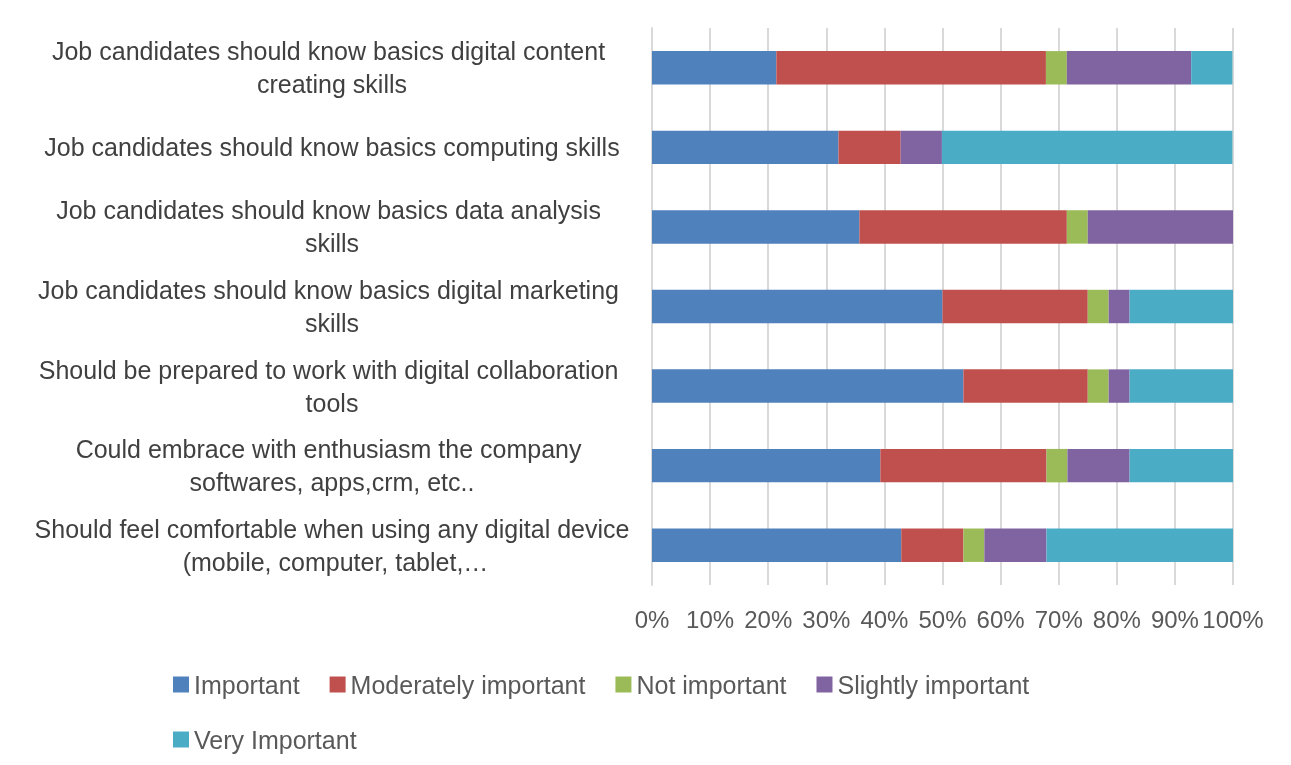 Image resolution: width=1291 pixels, height=765 pixels. Describe the element at coordinates (711, 684) in the screenshot. I see `legend-label: Not important` at that location.